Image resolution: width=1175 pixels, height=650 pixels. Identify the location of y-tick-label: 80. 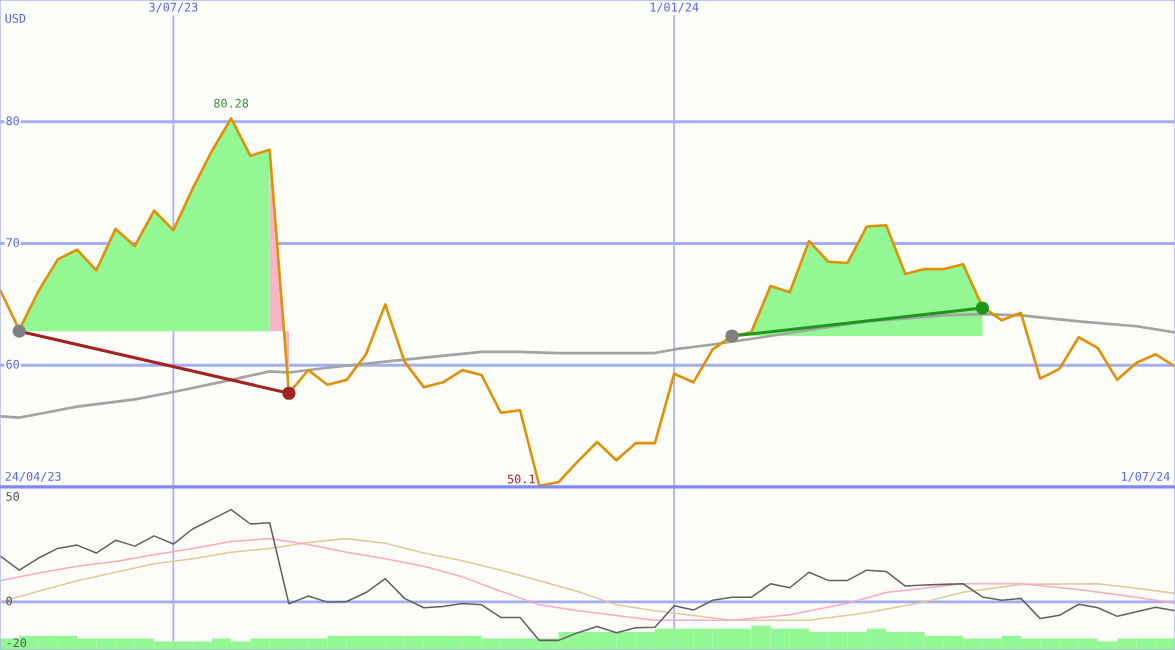
(12, 121).